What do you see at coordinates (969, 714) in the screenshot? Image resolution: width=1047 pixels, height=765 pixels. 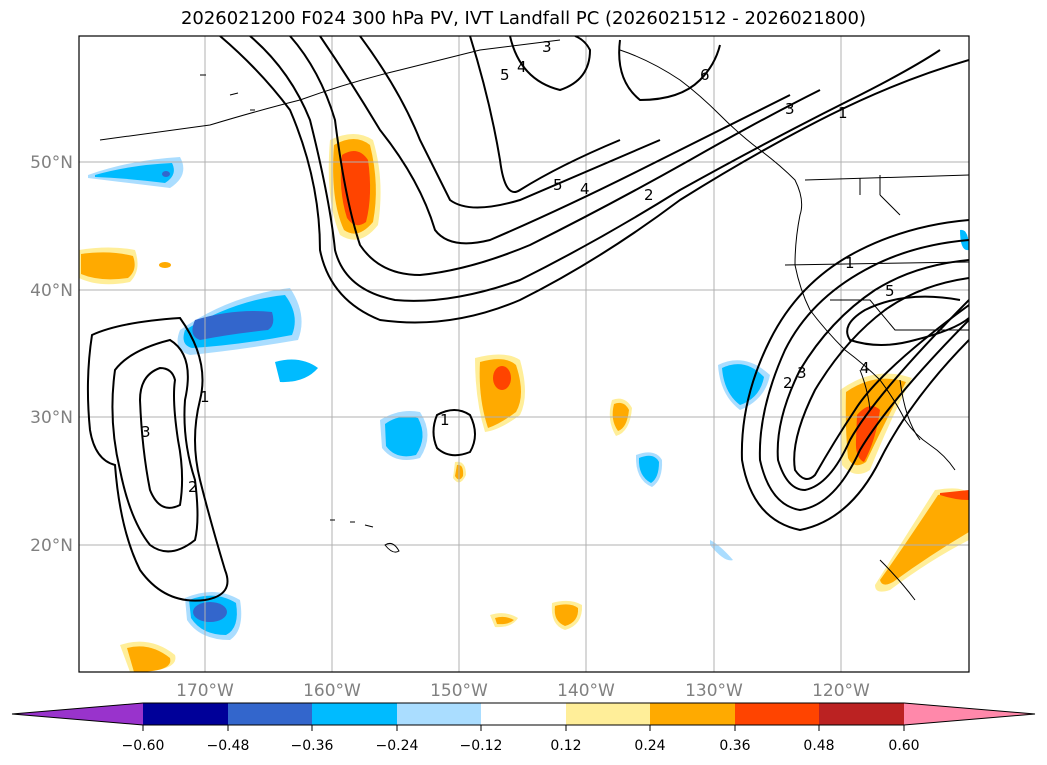 I see `colorbar-extend-high` at bounding box center [969, 714].